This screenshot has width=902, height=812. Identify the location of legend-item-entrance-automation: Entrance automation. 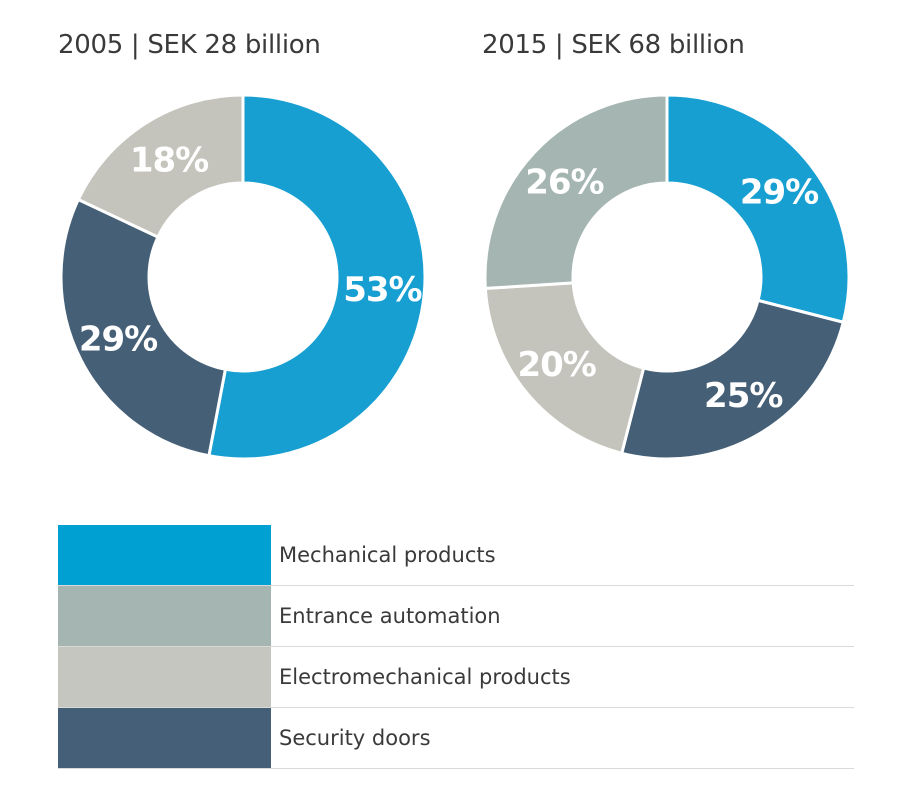
(456, 616).